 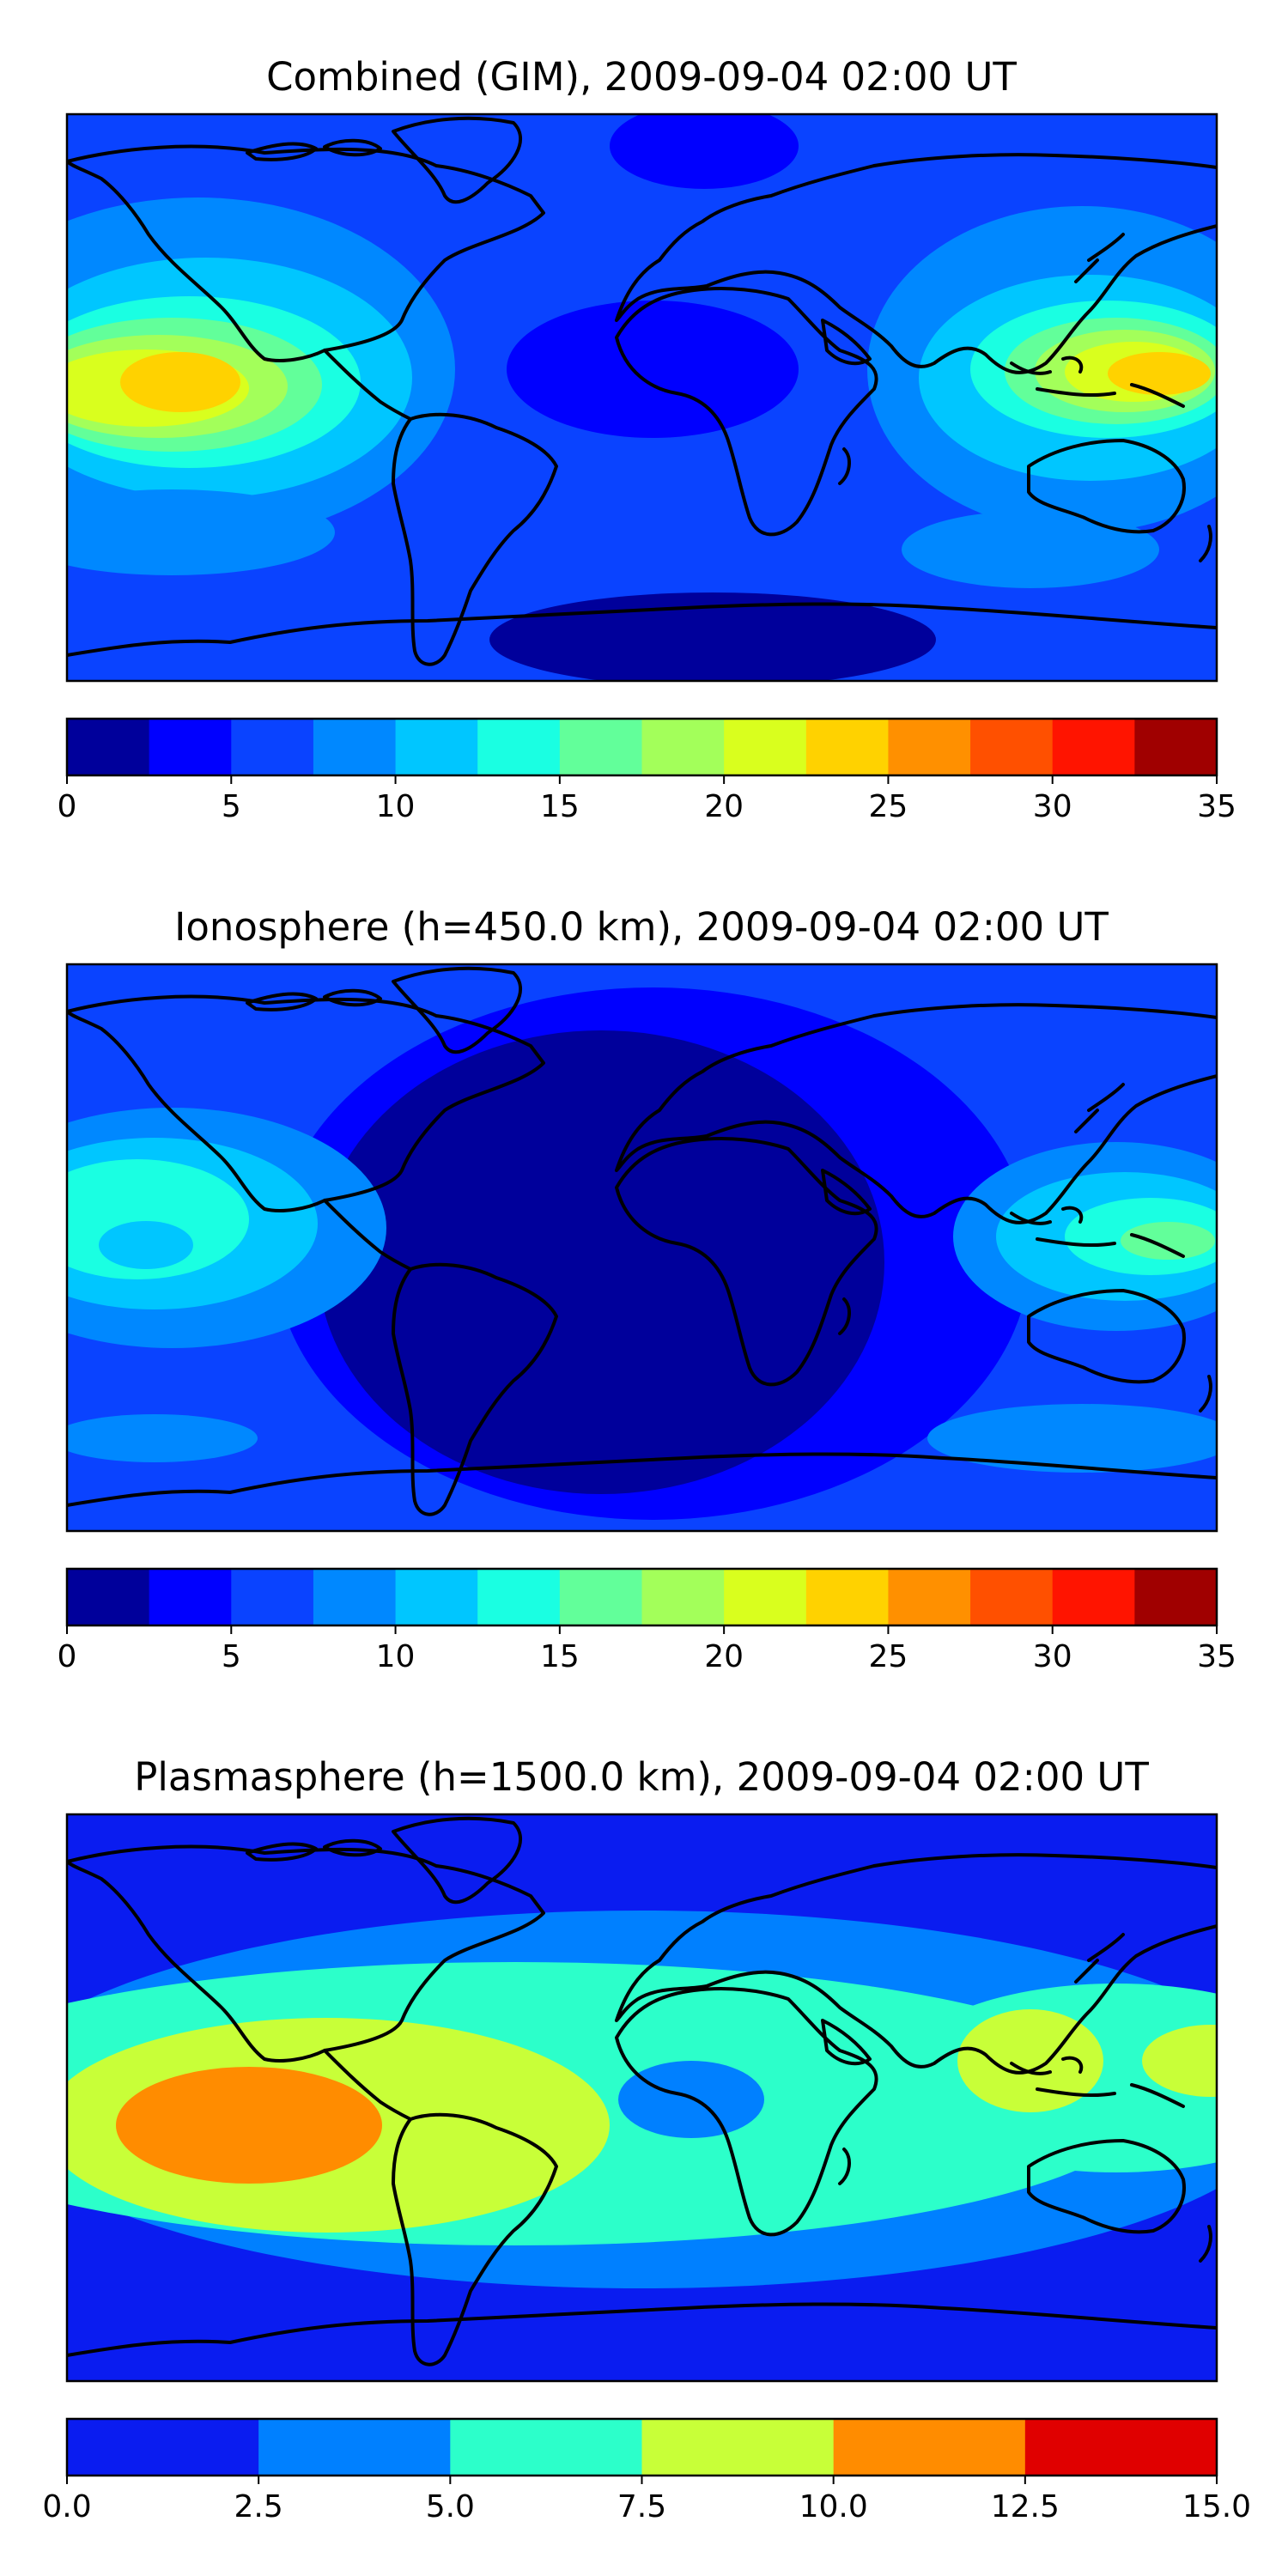 What do you see at coordinates (641, 77) in the screenshot?
I see `panel-title: Combined (GIM), 2009-09-04 02:00 UT` at bounding box center [641, 77].